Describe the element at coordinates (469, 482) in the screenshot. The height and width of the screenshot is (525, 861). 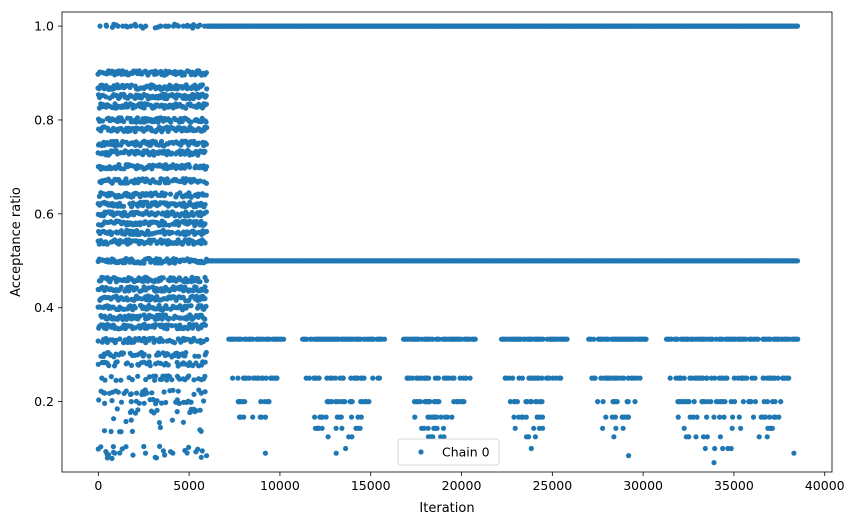
I see `x-axis-ticks: 0 5000 10000 15000 20000 25000 30000 35000 40000` at that location.